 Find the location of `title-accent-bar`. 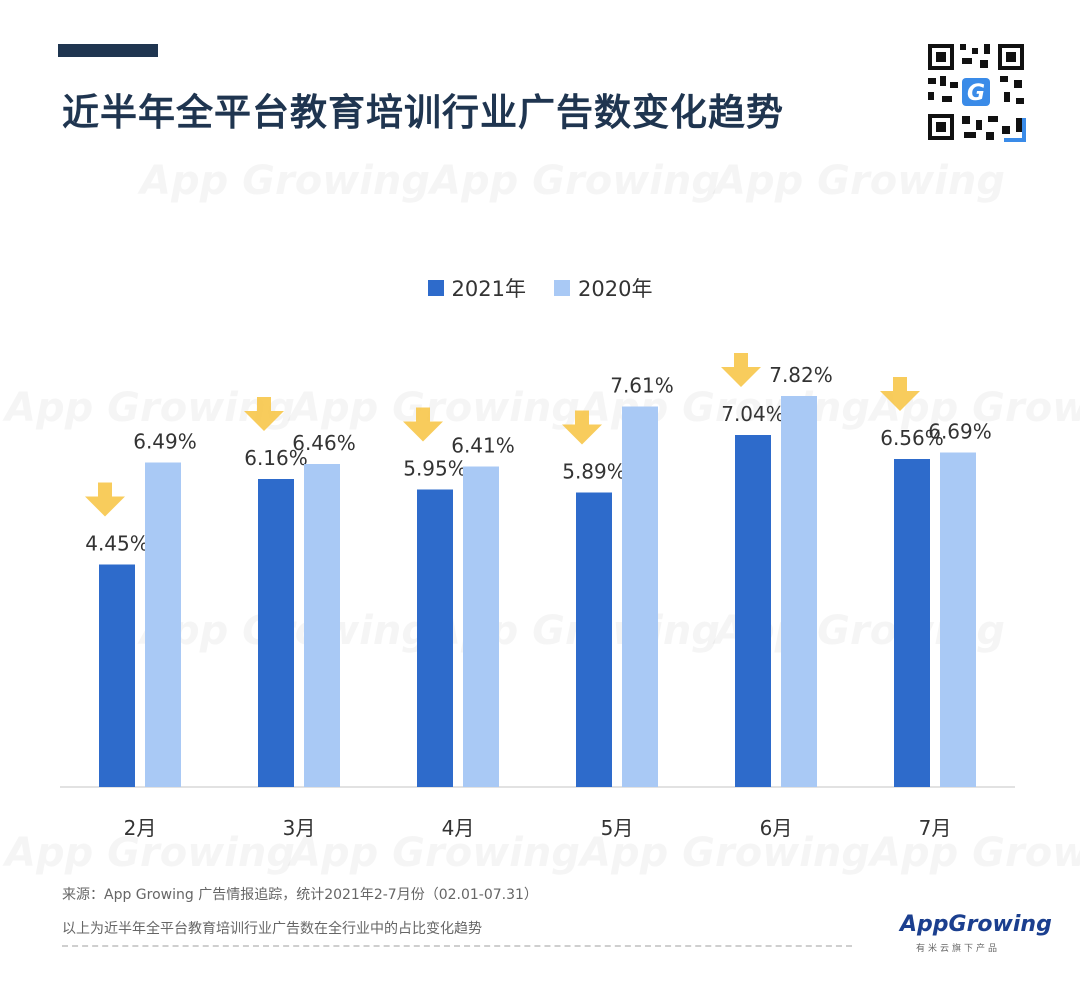

title-accent-bar is located at coordinates (108, 50).